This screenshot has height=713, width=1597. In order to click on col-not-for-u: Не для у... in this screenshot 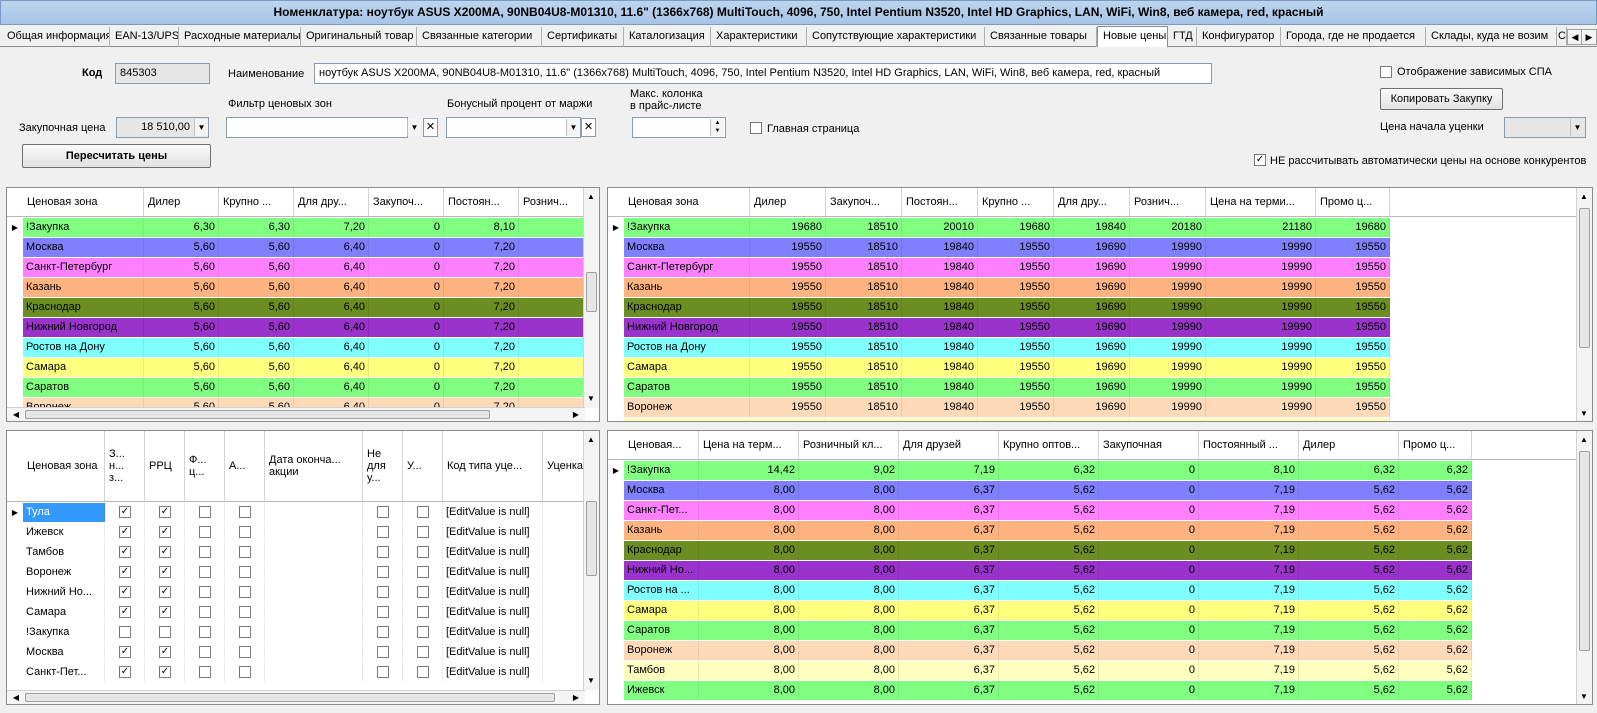, I will do `click(383, 466)`.